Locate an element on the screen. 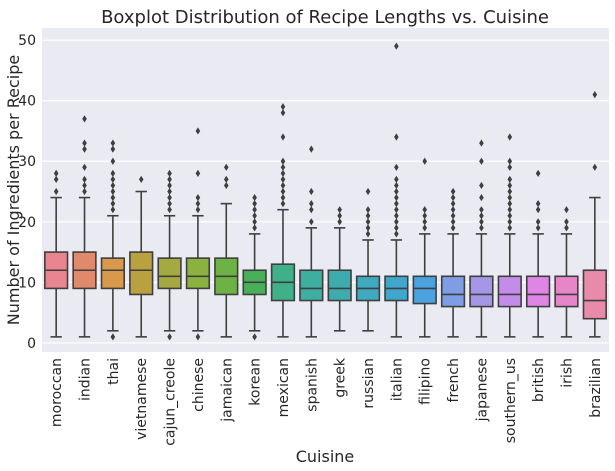 This screenshot has width=615, height=471. y-tick-label: 40 is located at coordinates (27, 102).